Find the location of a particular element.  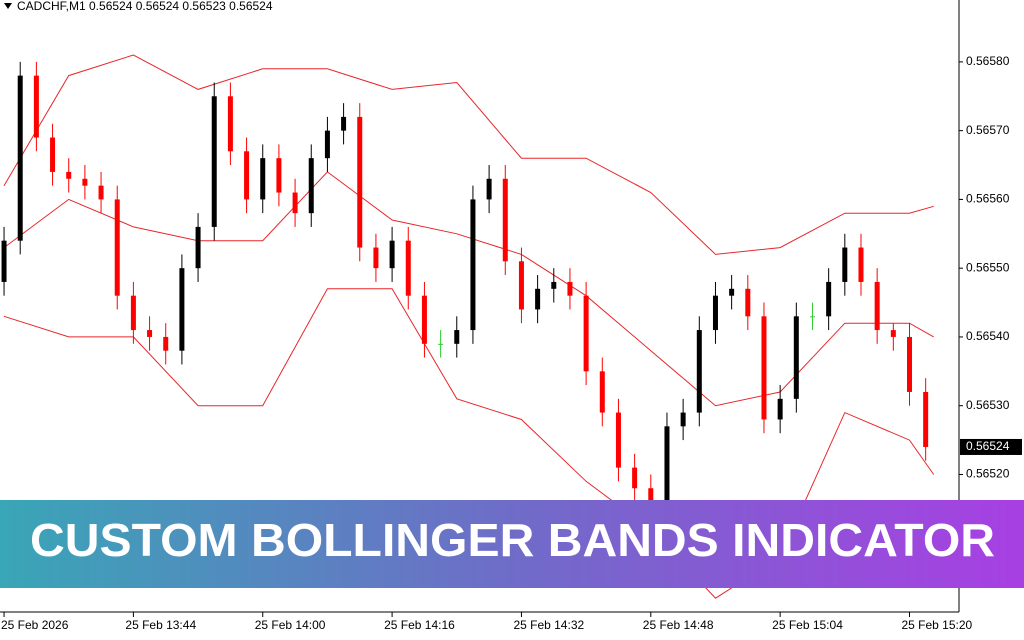

y-tick-label: 0.56570 is located at coordinates (988, 130).